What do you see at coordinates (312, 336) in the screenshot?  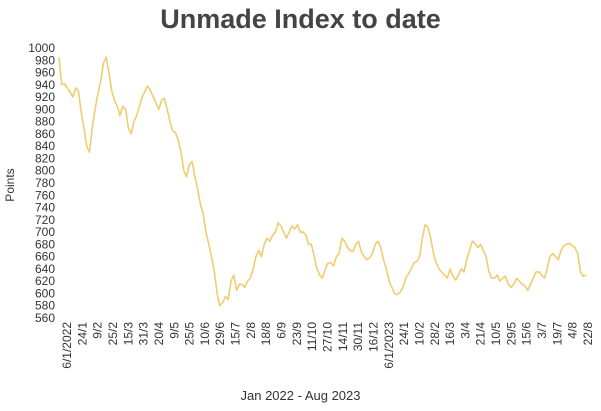 I see `x-tick-label: 11/10` at bounding box center [312, 336].